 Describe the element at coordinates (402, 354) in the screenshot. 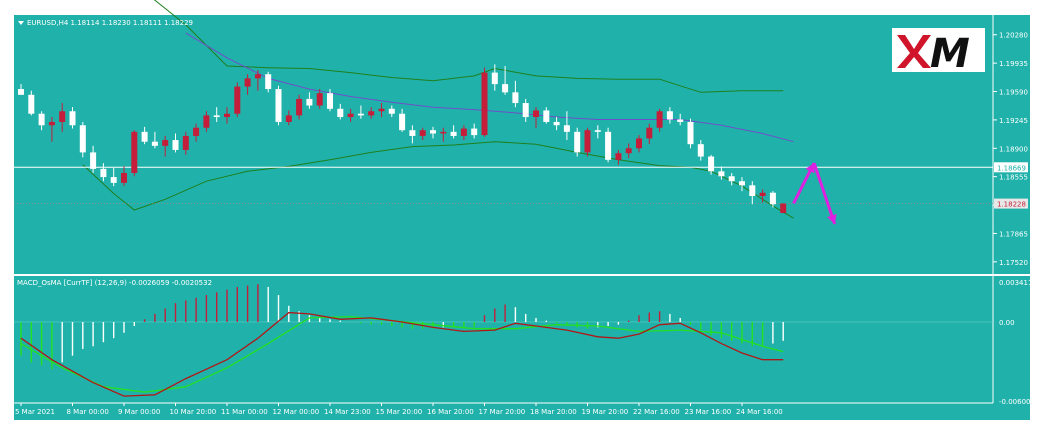

I see `macd-main-line` at that location.